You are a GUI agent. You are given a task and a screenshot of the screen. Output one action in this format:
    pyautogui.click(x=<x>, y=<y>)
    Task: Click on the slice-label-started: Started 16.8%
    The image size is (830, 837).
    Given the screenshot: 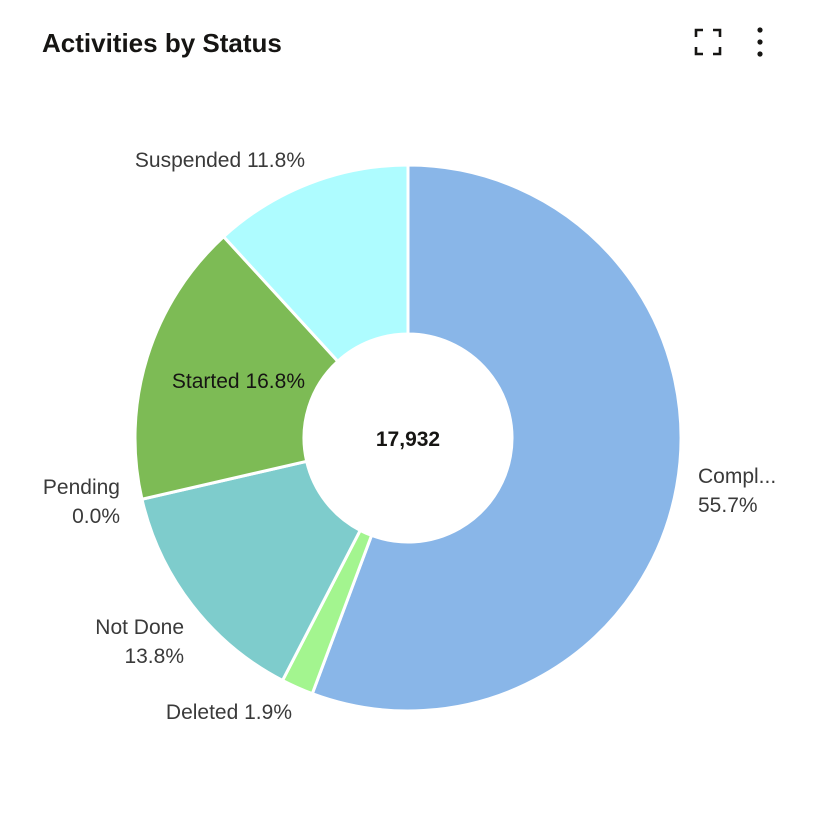 What is the action you would take?
    pyautogui.click(x=238, y=381)
    